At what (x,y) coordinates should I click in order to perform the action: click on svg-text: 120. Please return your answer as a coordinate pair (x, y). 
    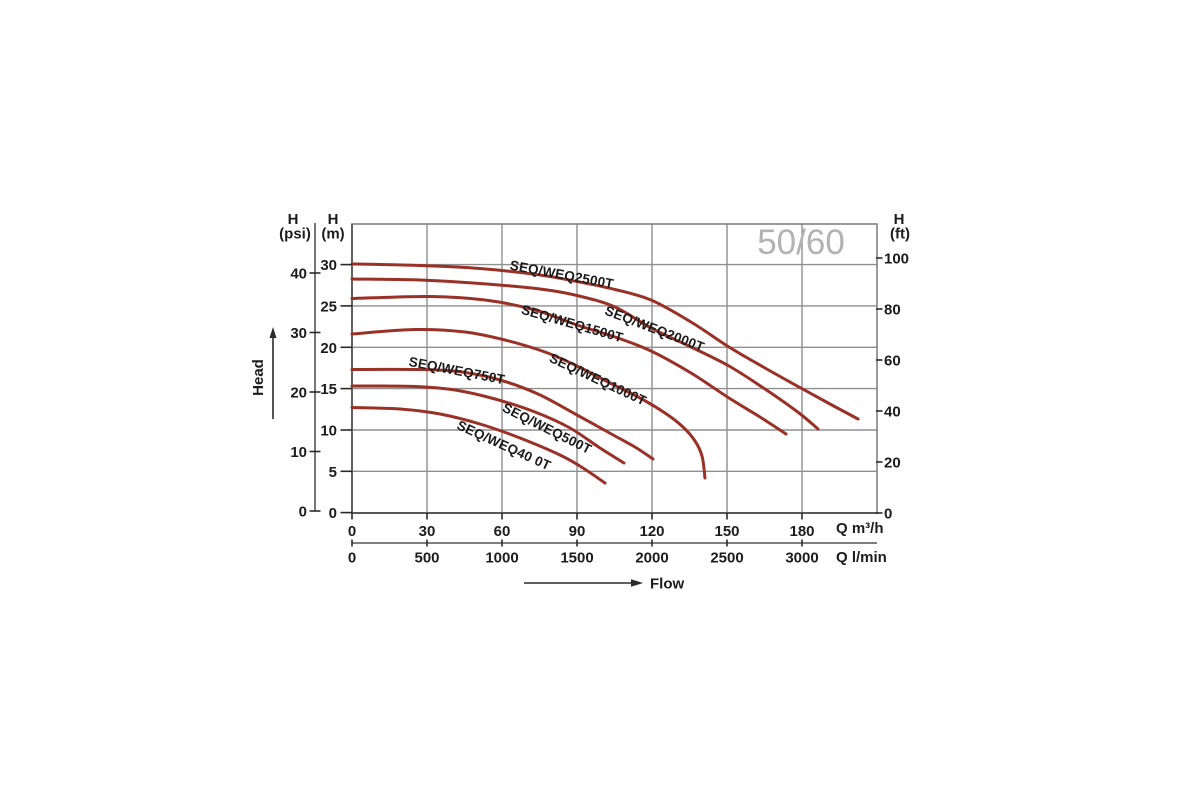
    Looking at the image, I should click on (651, 531).